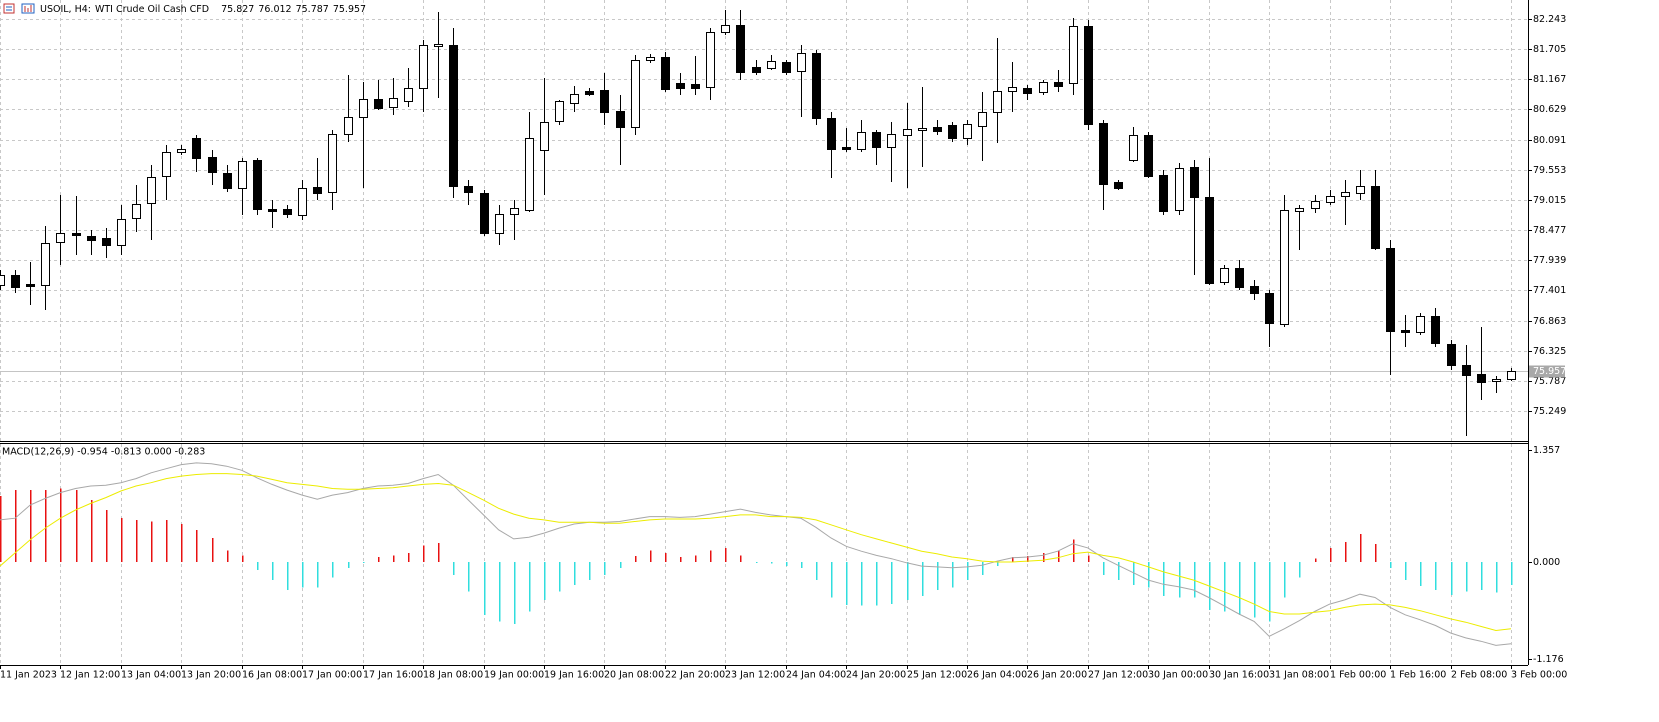  Describe the element at coordinates (393, 675) in the screenshot. I see `x-tick-label: 17 Jan 16:00` at that location.